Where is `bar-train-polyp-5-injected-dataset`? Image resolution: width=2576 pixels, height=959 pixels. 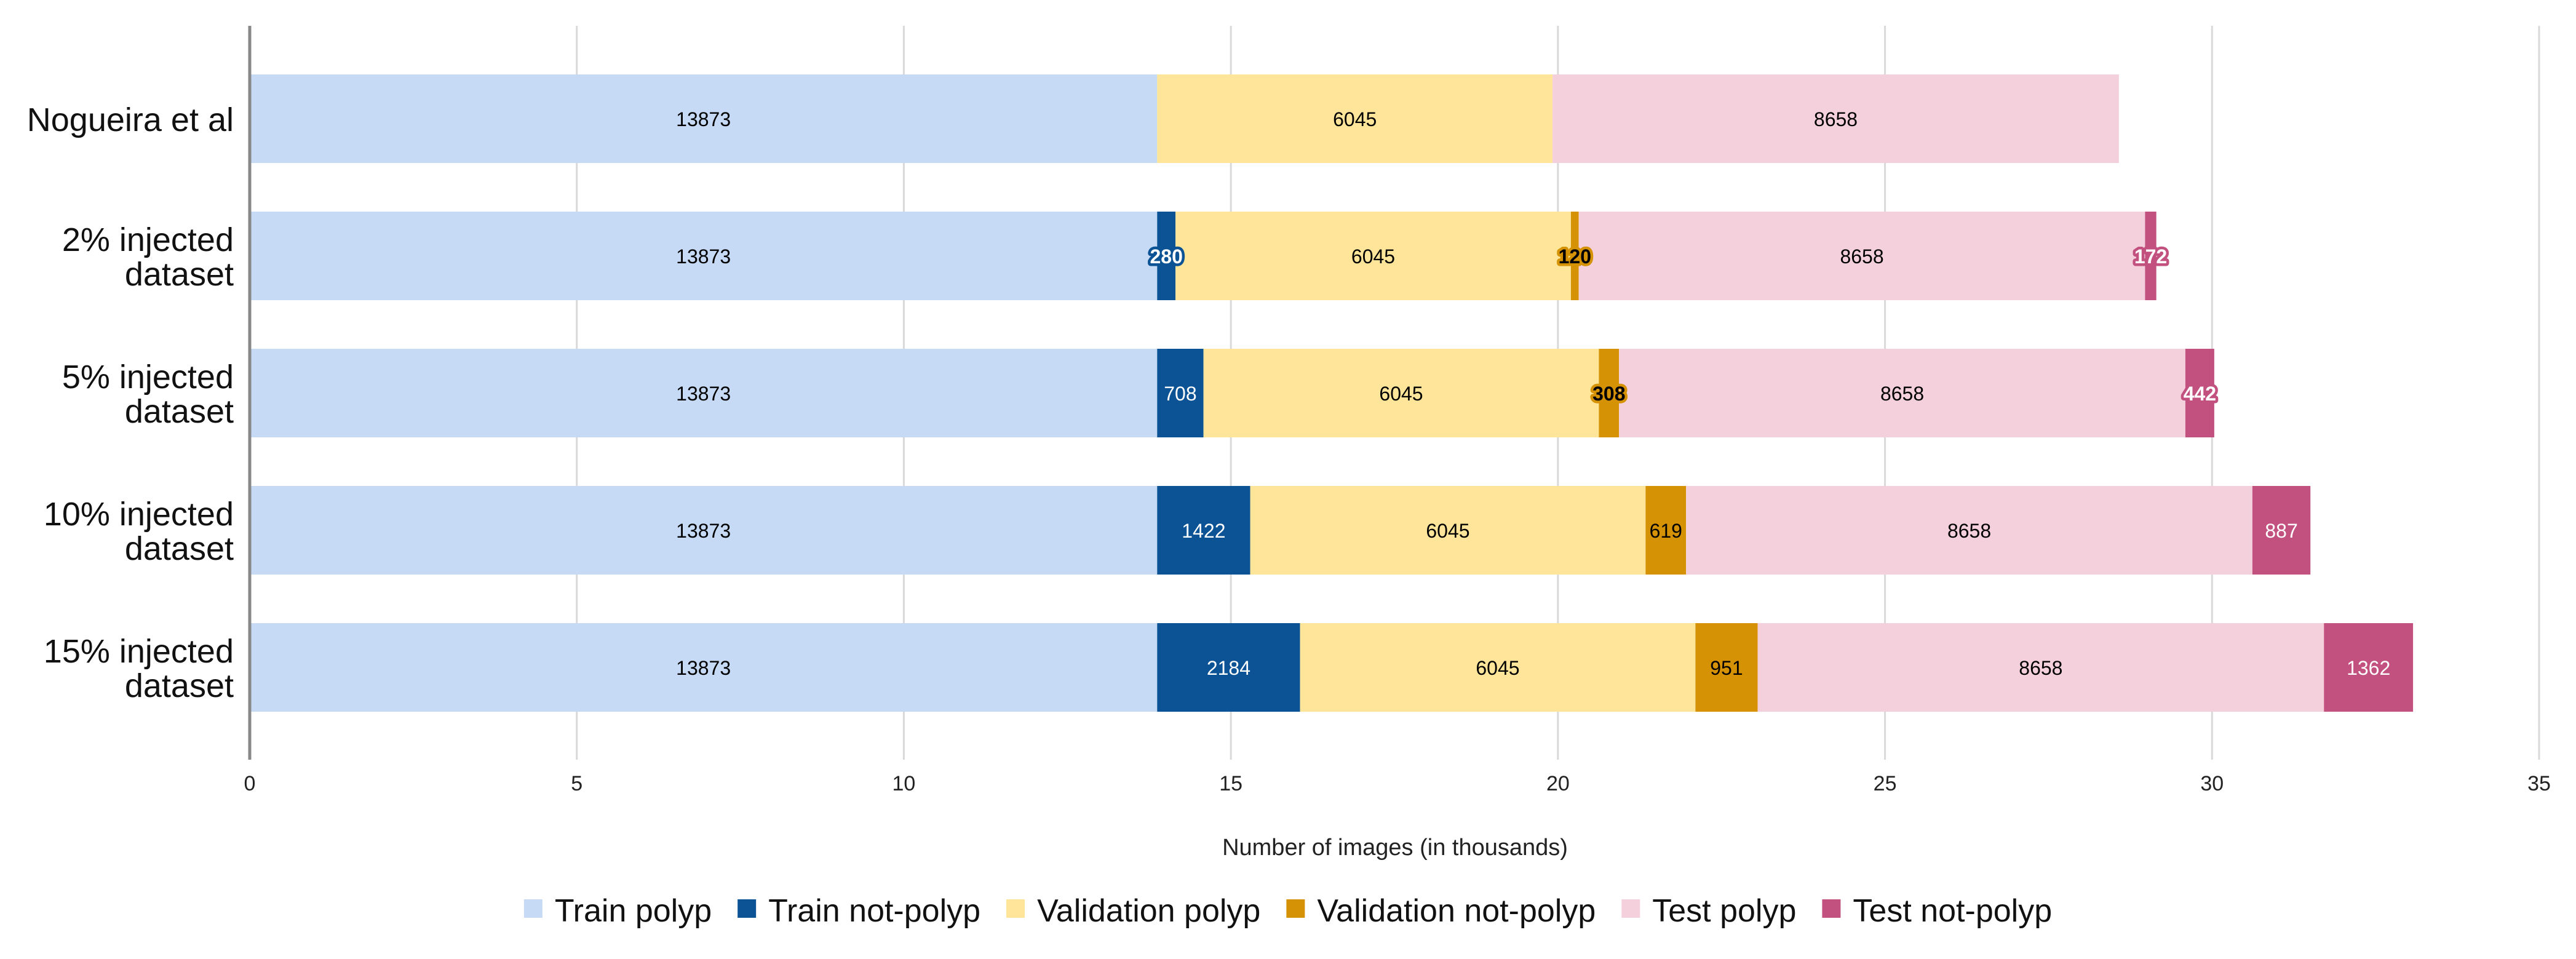
bar-train-polyp-5-injected-dataset is located at coordinates (704, 393).